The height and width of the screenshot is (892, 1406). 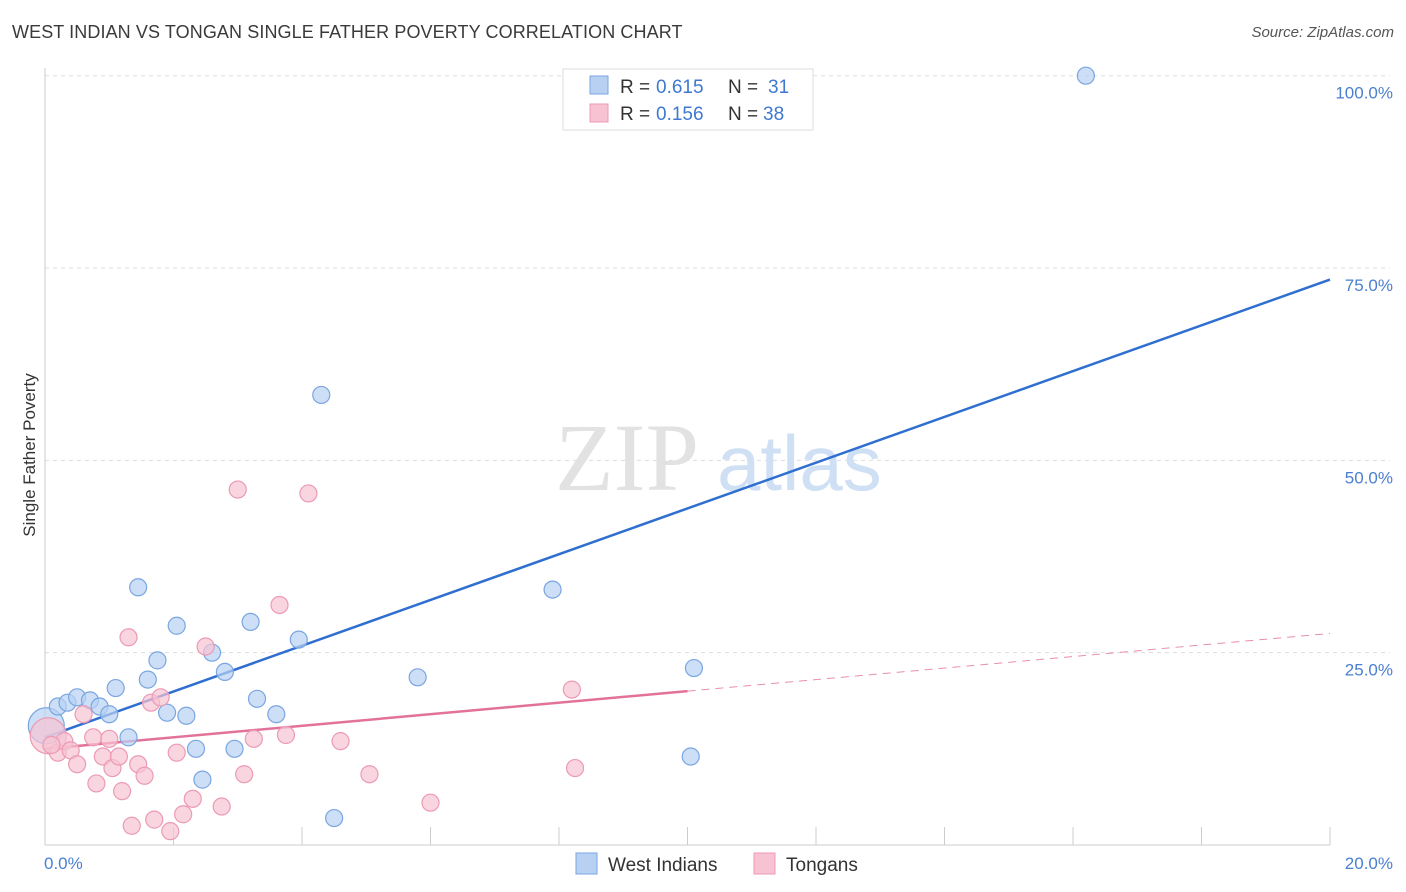 I want to click on stats-n-label-blue: N =, so click(x=743, y=87).